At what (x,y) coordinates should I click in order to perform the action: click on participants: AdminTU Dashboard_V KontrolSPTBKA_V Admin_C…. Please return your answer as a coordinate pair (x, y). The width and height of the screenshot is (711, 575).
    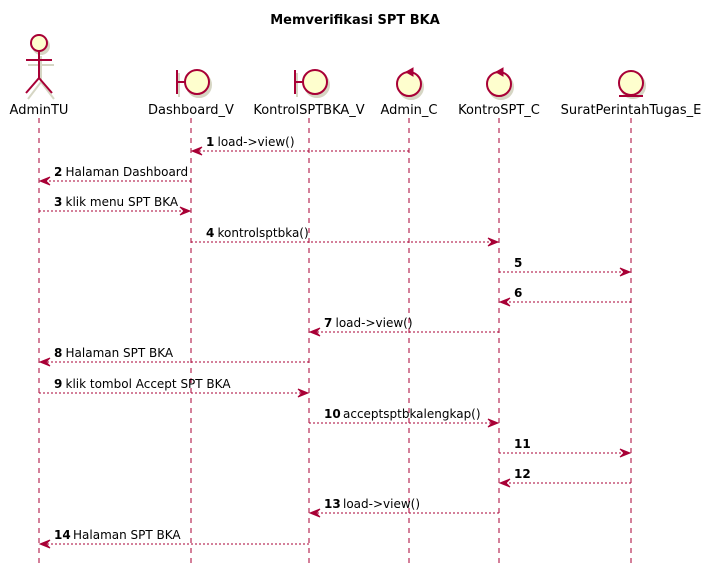
    Looking at the image, I should click on (356, 76).